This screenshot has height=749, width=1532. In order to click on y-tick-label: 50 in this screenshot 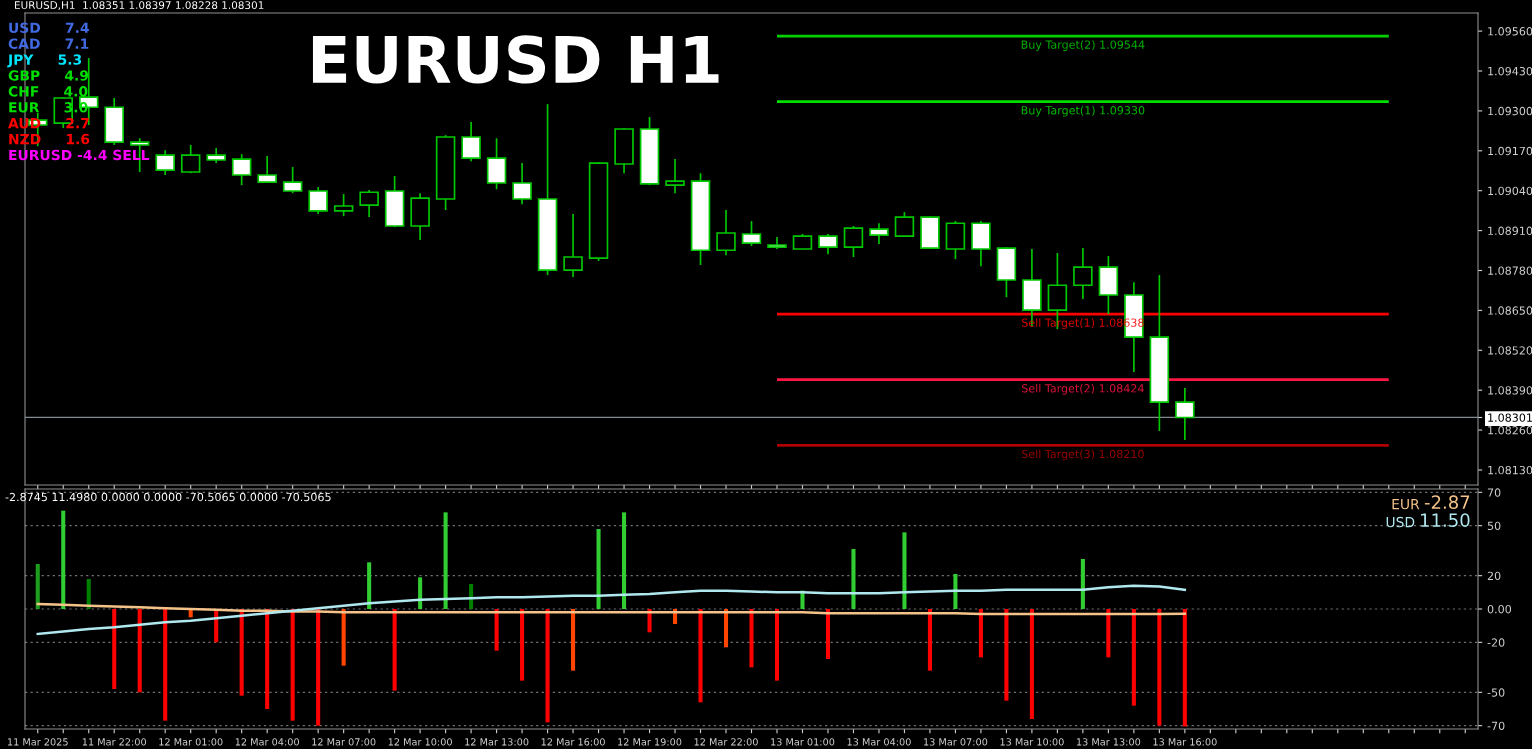, I will do `click(1494, 526)`.